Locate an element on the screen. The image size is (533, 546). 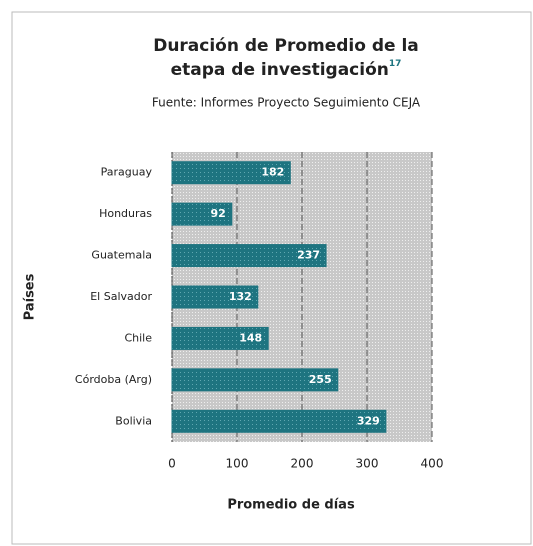
x-tick-label: 100 is located at coordinates (237, 464).